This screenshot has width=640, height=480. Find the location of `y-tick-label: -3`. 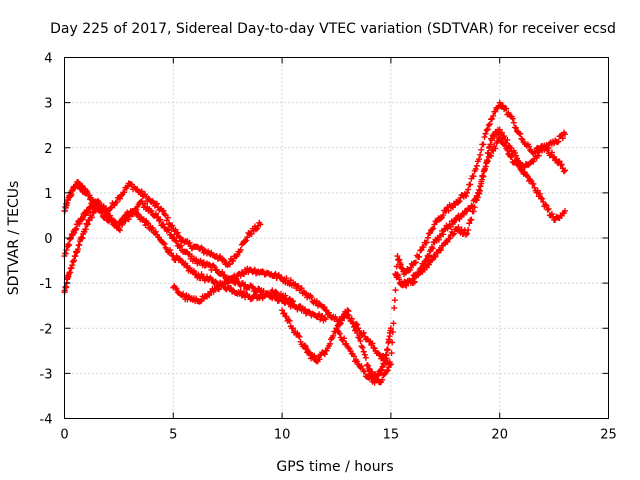

y-tick-label: -3 is located at coordinates (46, 374).